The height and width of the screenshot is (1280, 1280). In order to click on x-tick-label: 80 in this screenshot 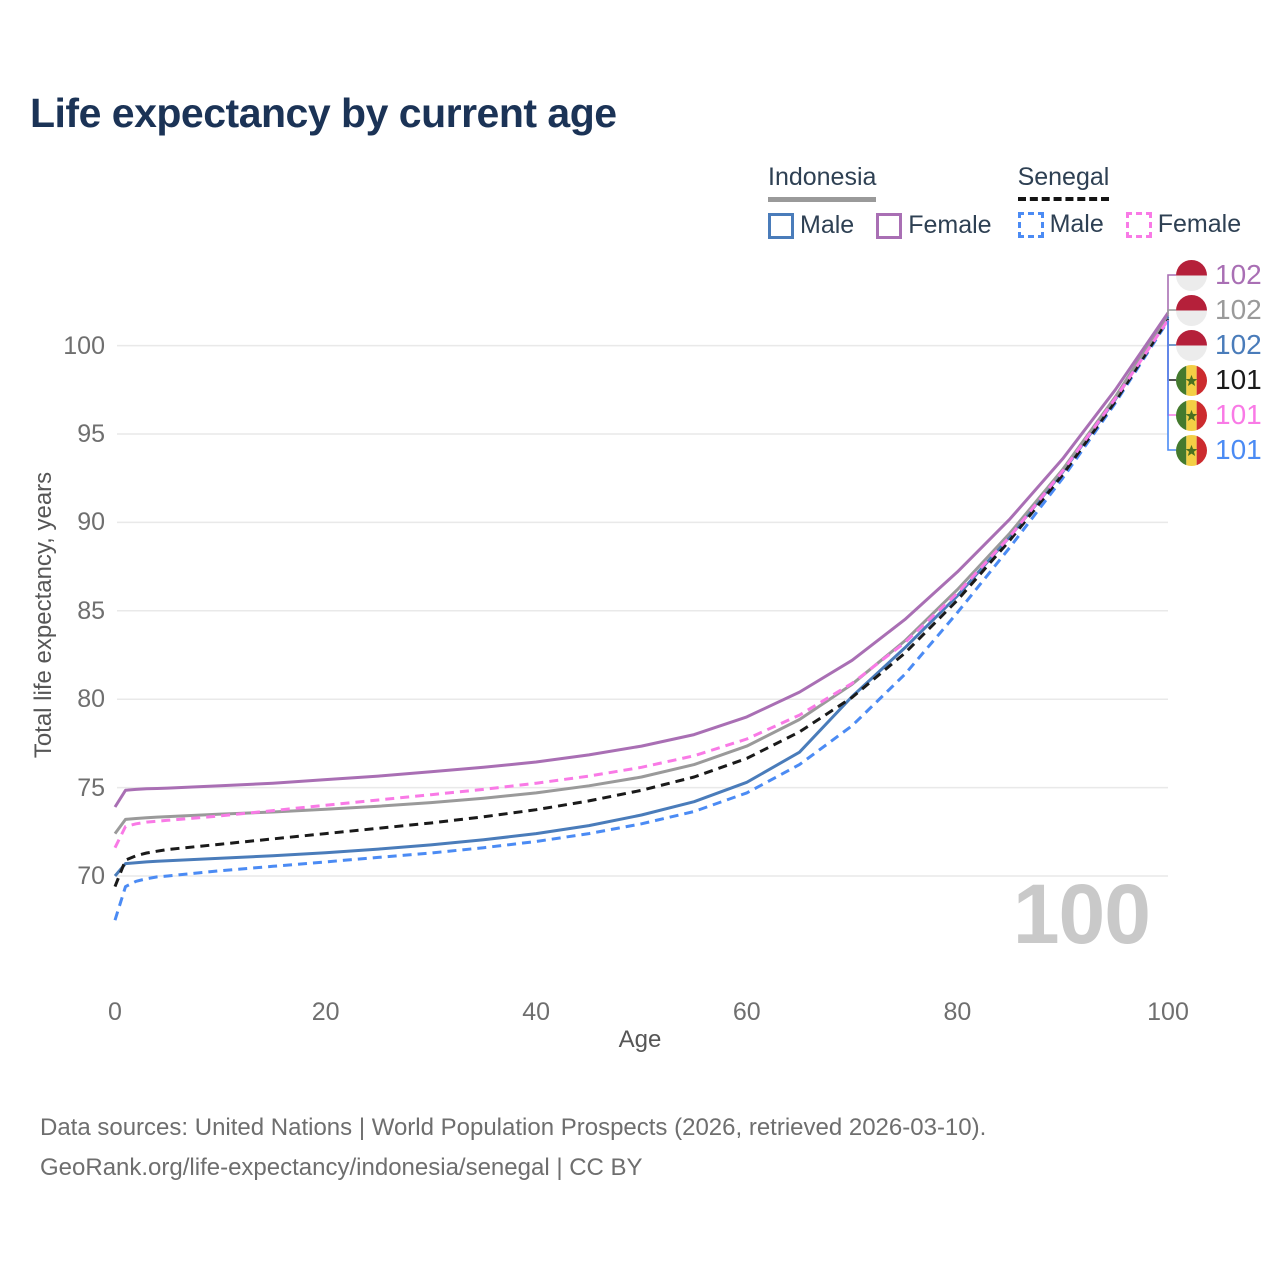, I will do `click(957, 1012)`.